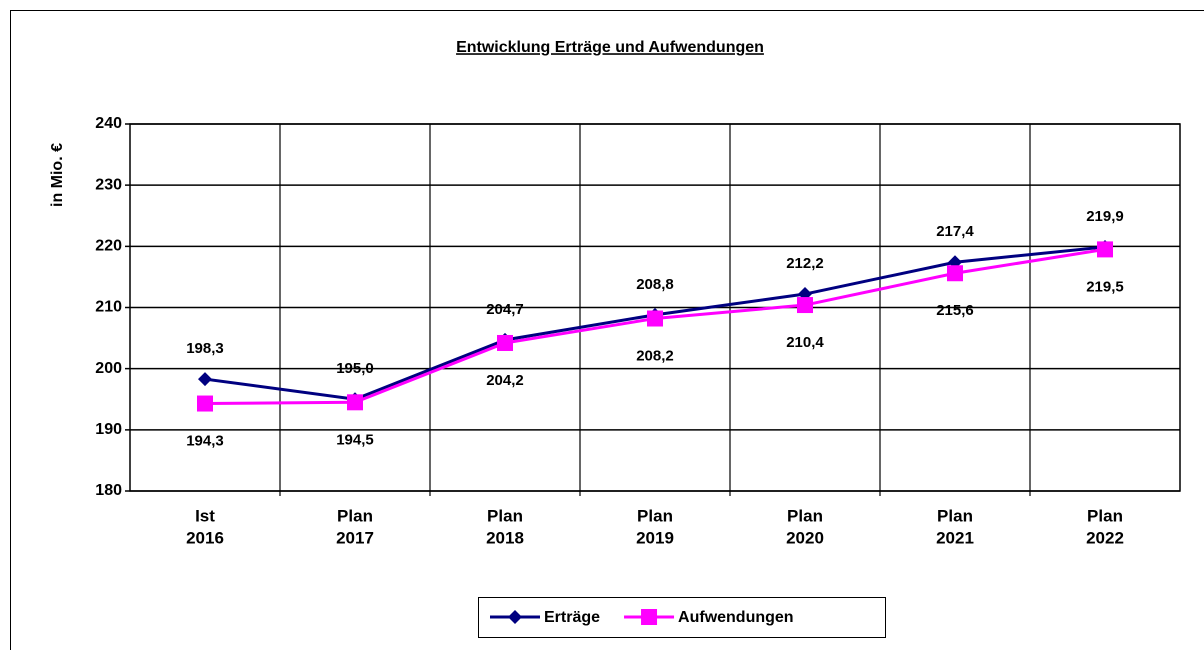 This screenshot has width=1204, height=650. What do you see at coordinates (955, 310) in the screenshot?
I see `data-label: 215,6` at bounding box center [955, 310].